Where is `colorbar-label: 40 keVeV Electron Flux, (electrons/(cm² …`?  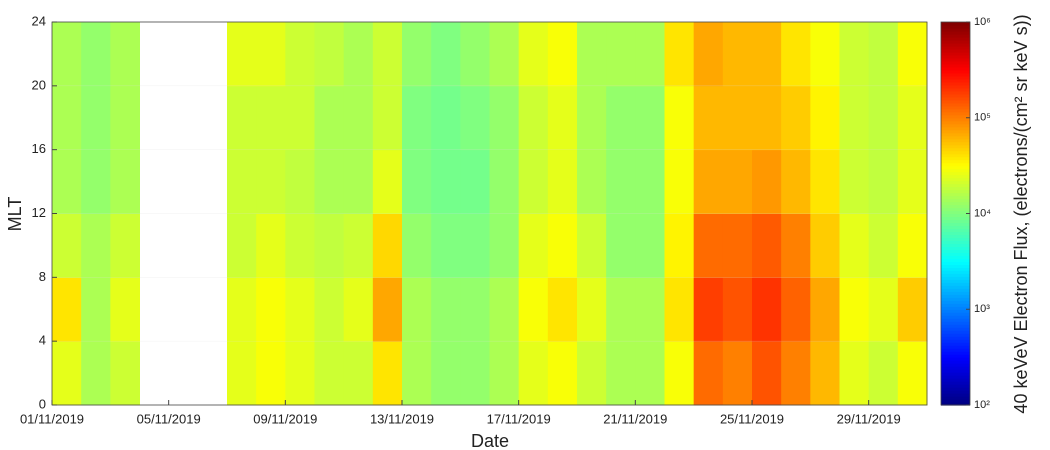 colorbar-label: 40 keVeV Electron Flux, (electrons/(cm² … is located at coordinates (1021, 213).